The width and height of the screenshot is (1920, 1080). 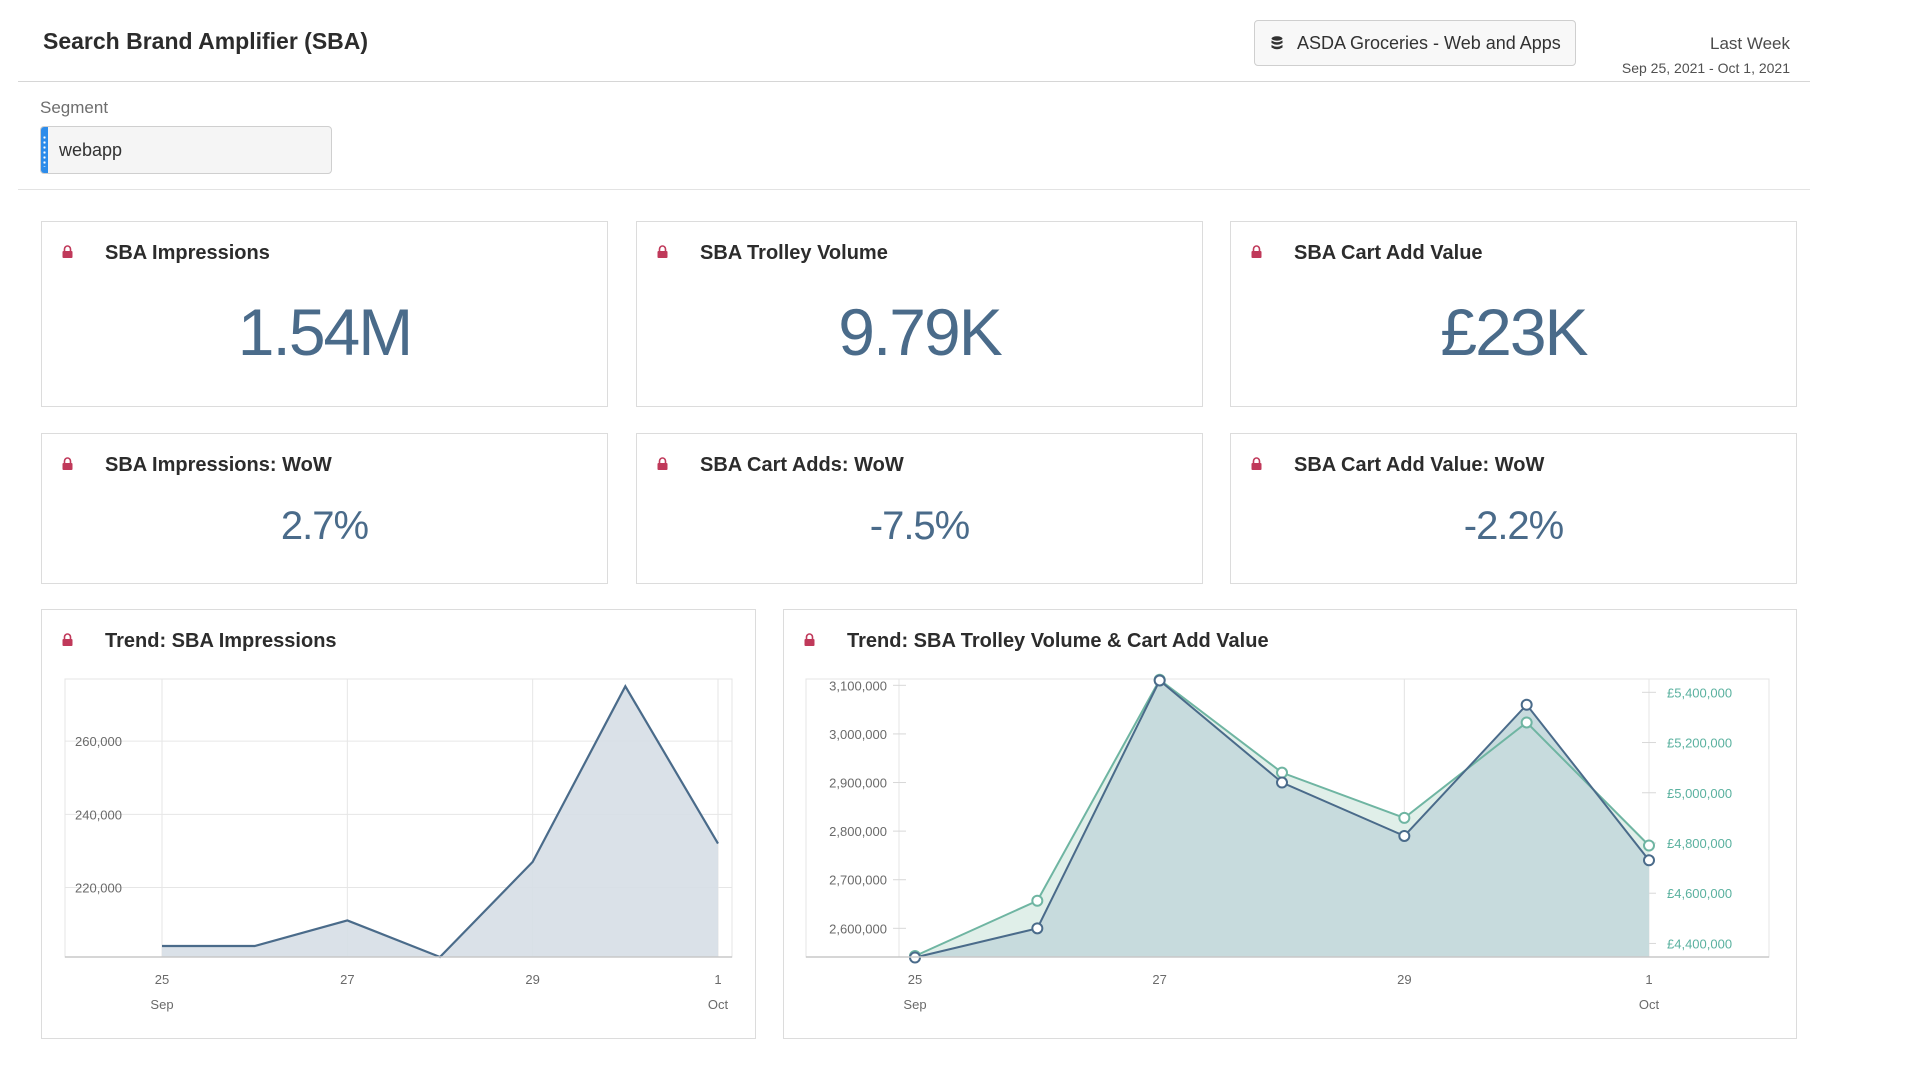 What do you see at coordinates (98, 741) in the screenshot?
I see `y-tick-label: 260,000` at bounding box center [98, 741].